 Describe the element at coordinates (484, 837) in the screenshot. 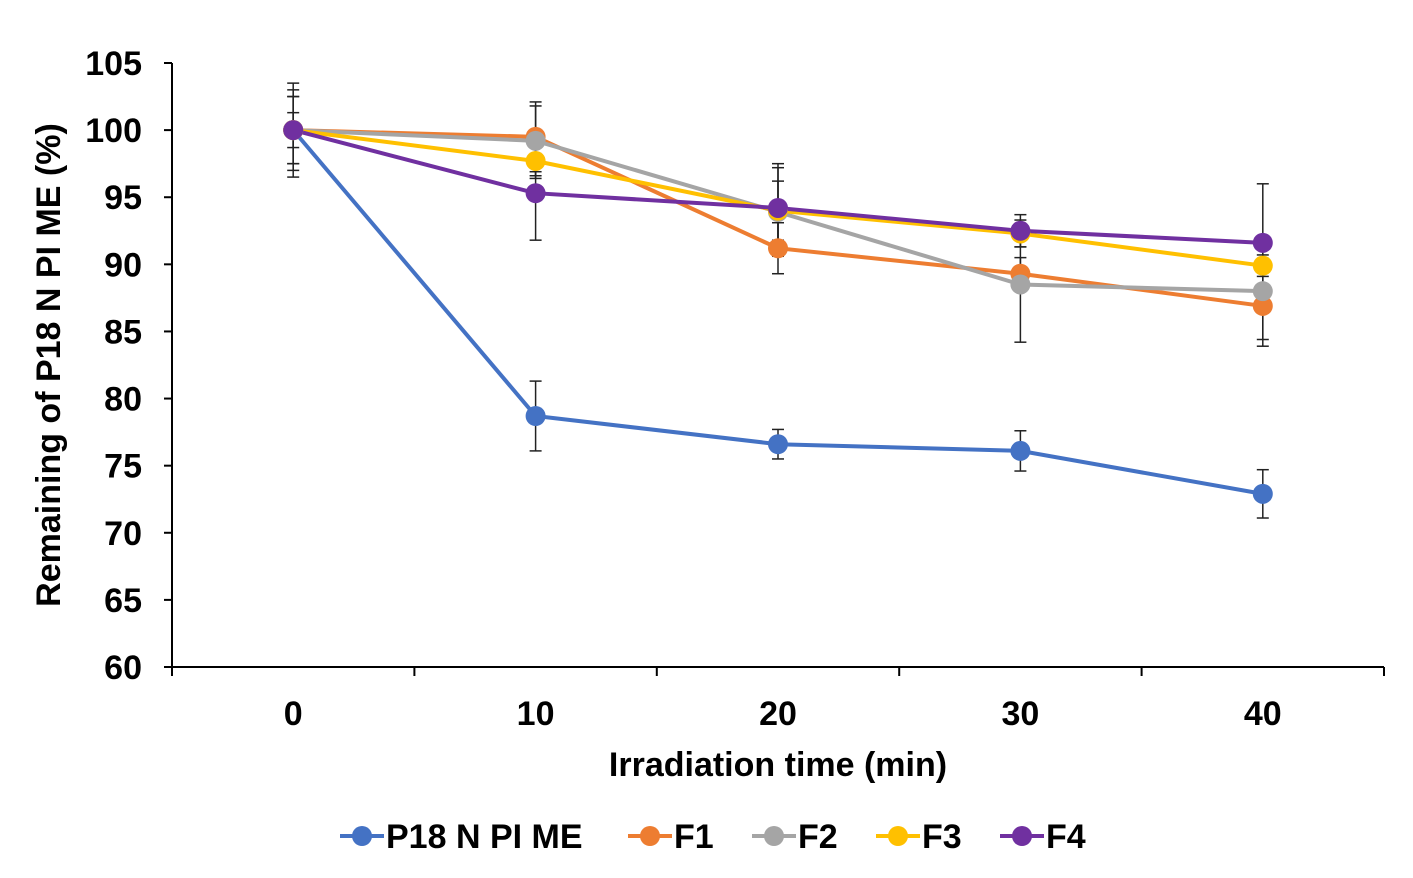

I see `legend-label: P18 N PI ME` at that location.